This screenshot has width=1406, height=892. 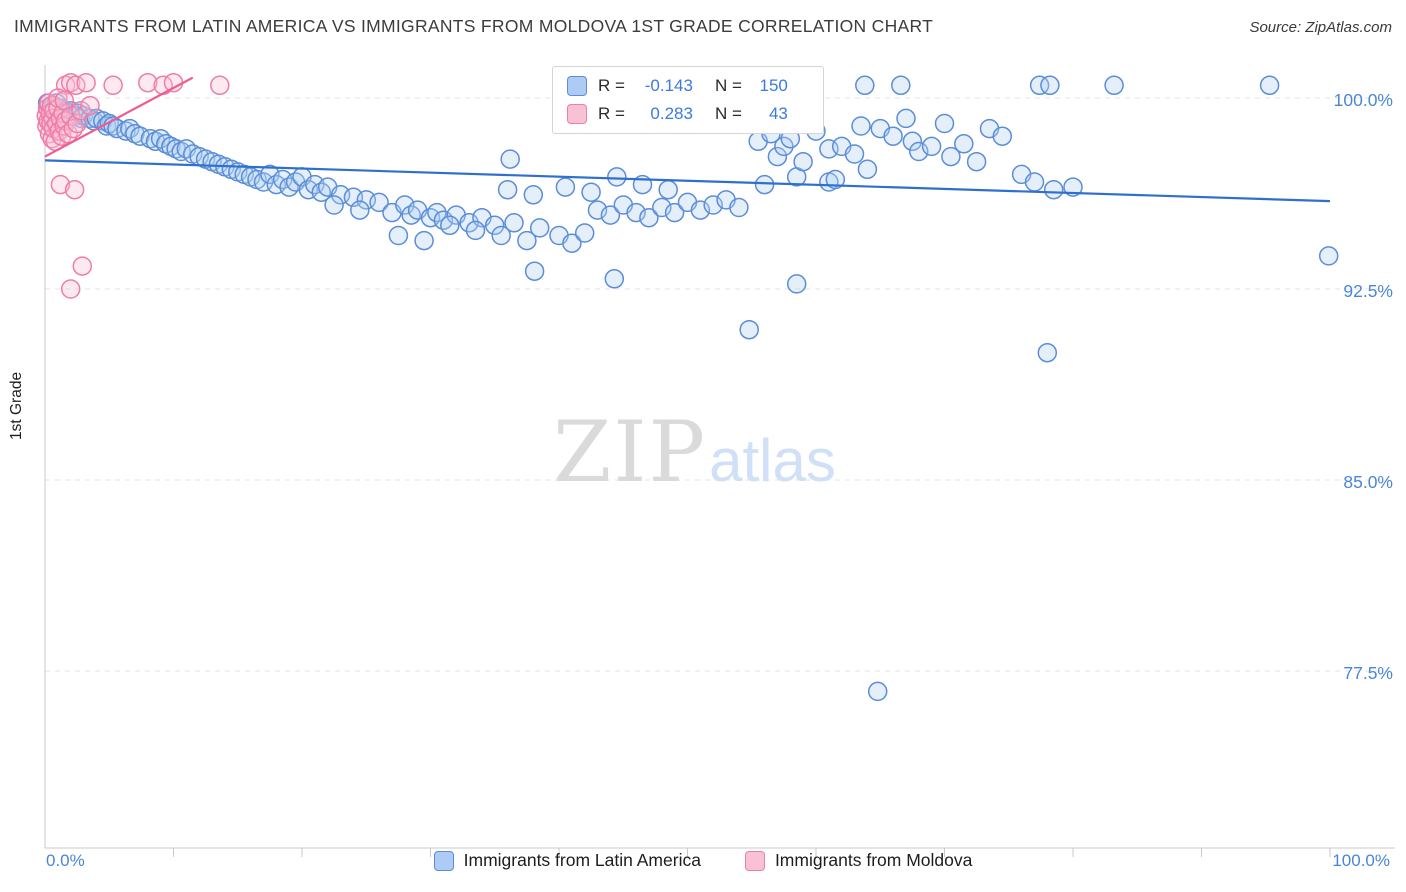 I want to click on y-axis-label: 1st Grade, so click(x=16, y=405).